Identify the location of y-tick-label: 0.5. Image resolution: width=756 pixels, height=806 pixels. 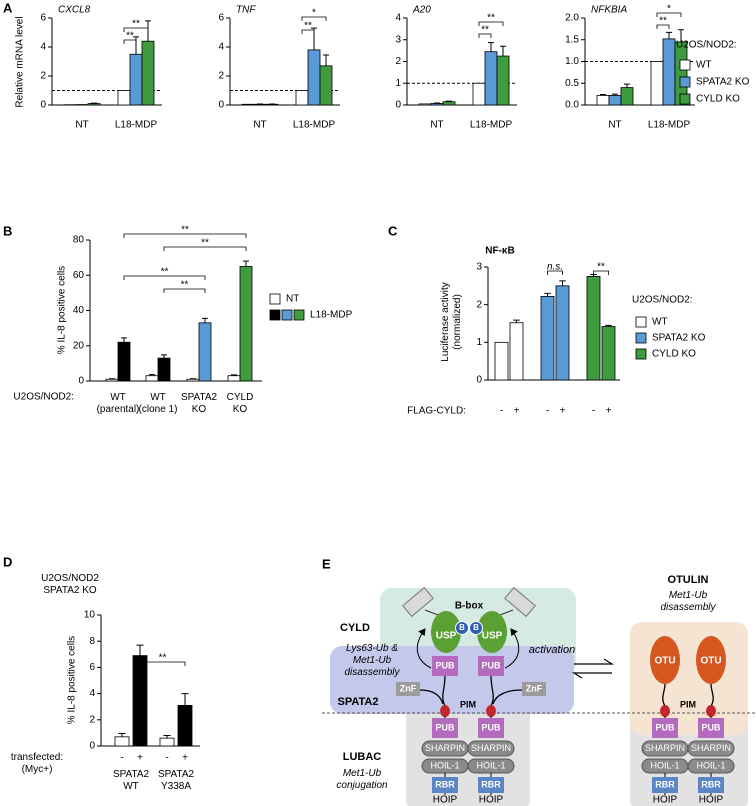
(572, 83).